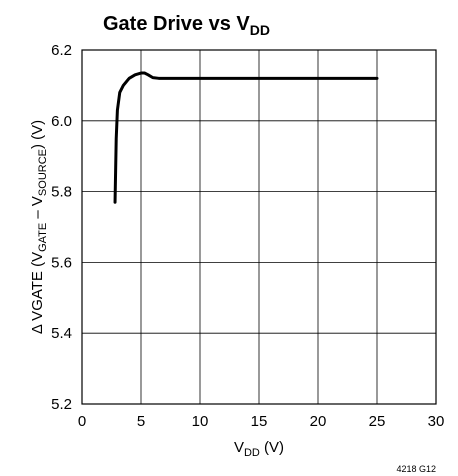 The height and width of the screenshot is (476, 458). Describe the element at coordinates (436, 421) in the screenshot. I see `x-tick-label-6: 30` at that location.